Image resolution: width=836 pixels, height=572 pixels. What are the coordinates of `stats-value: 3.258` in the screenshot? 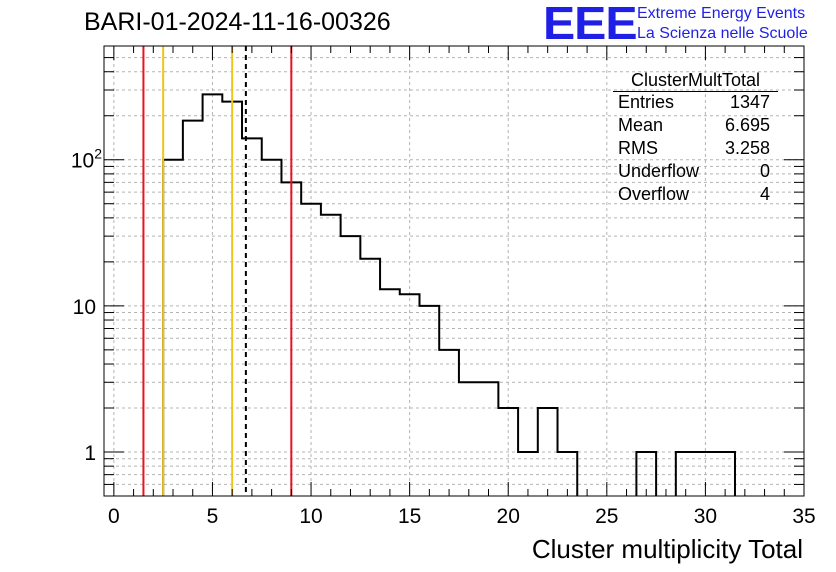 It's located at (747, 148).